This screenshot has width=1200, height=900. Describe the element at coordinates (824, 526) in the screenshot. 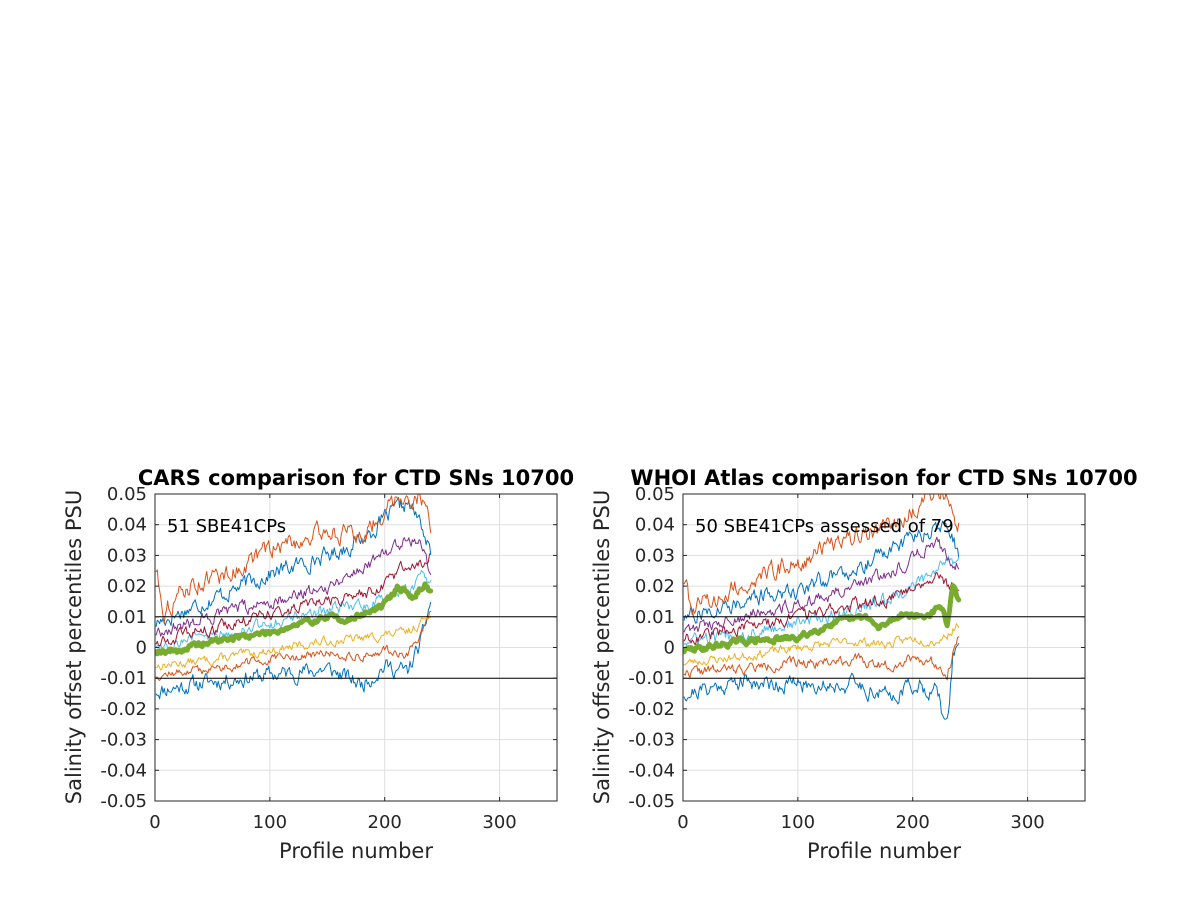

I see `float-count-annotation: 50 SBE41CPs assessed of 79` at that location.